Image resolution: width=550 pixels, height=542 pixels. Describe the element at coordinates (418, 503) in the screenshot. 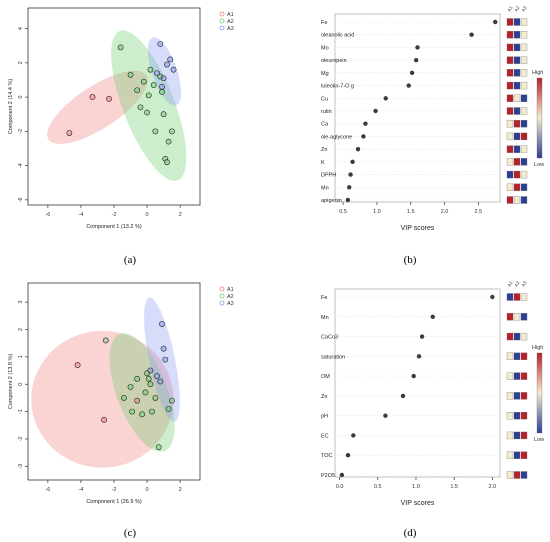

I see `x-axis-label: VIP scores` at that location.